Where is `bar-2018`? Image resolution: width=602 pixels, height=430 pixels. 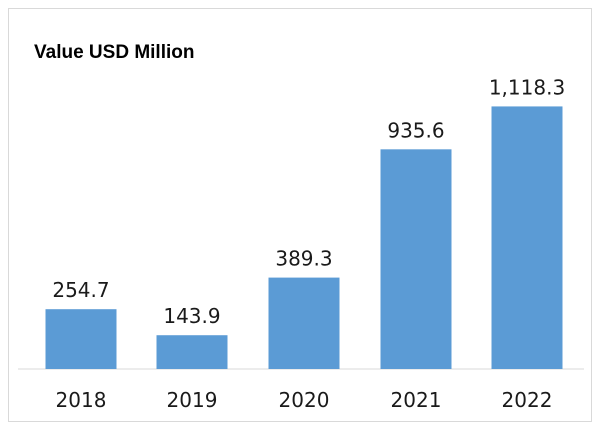 bar-2018 is located at coordinates (81, 339).